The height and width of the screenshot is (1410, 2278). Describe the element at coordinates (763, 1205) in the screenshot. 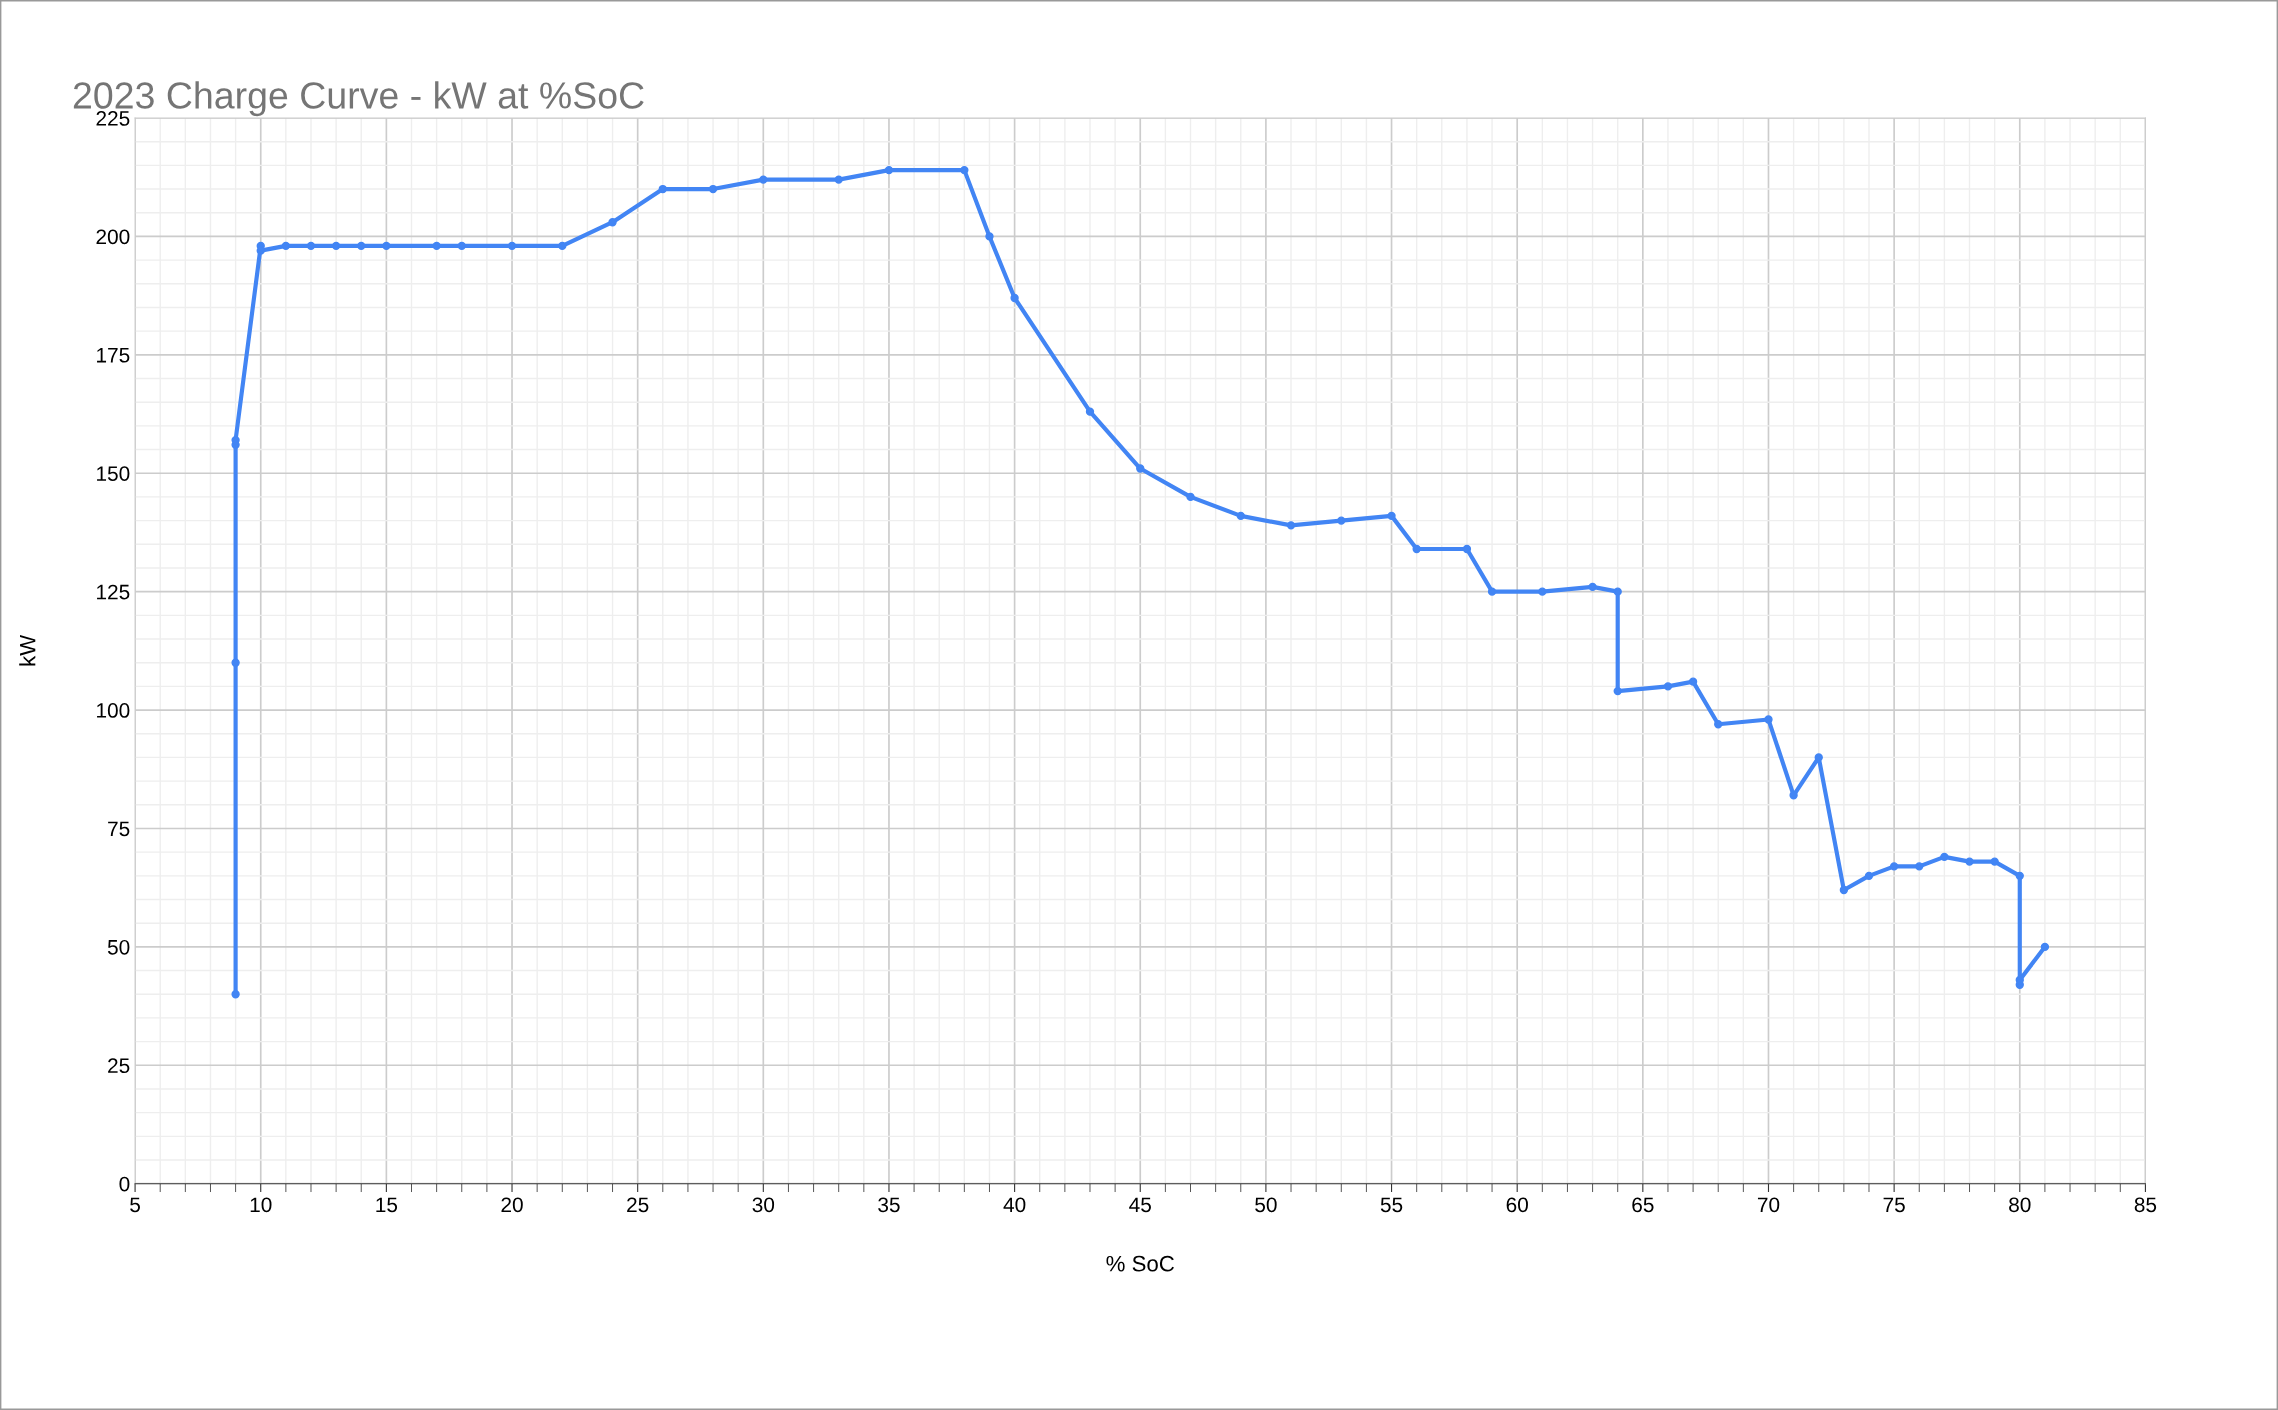

I see `x-tick-label: 30` at that location.